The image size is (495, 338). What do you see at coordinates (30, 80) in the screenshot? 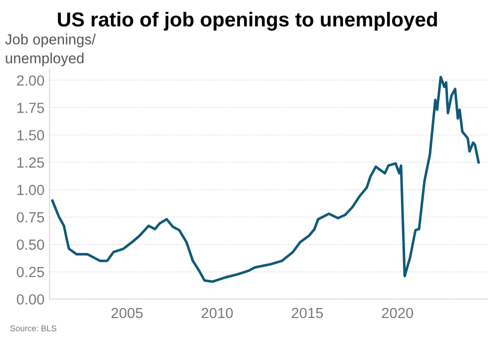
I see `y-tick-label: 2.00` at bounding box center [30, 80].